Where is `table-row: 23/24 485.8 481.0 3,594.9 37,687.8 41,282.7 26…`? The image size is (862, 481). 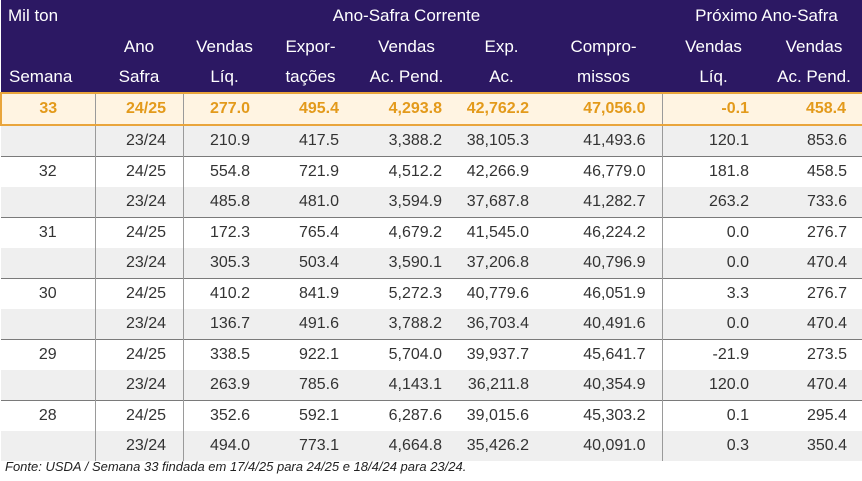
table-row: 23/24 485.8 481.0 3,594.9 37,687.8 41,282.7 26… is located at coordinates (431, 202).